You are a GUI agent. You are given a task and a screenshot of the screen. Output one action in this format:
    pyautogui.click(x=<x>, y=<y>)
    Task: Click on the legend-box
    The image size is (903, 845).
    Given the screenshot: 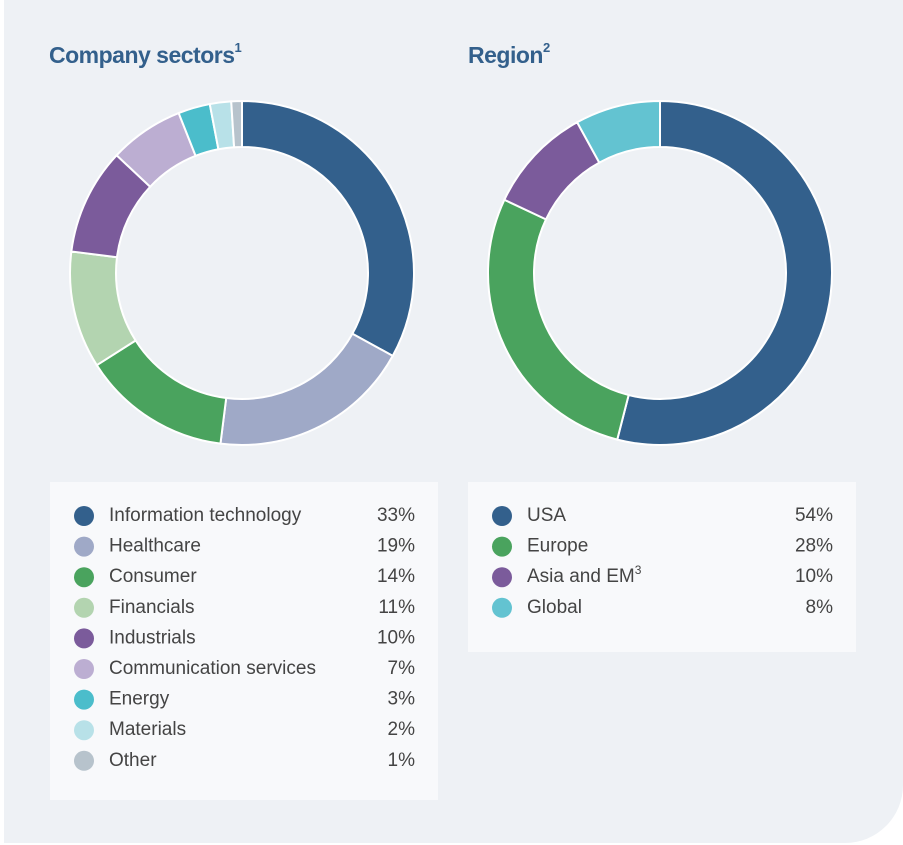 What is the action you would take?
    pyautogui.click(x=662, y=567)
    